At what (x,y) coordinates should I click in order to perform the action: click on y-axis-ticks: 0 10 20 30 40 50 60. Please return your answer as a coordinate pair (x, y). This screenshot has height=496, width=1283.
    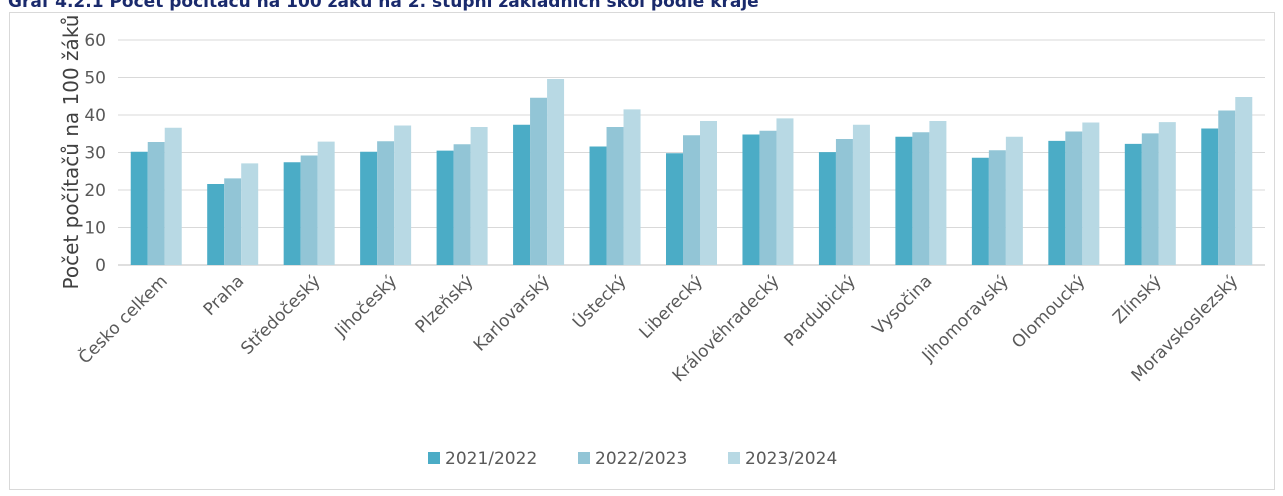
    Looking at the image, I should click on (95, 153).